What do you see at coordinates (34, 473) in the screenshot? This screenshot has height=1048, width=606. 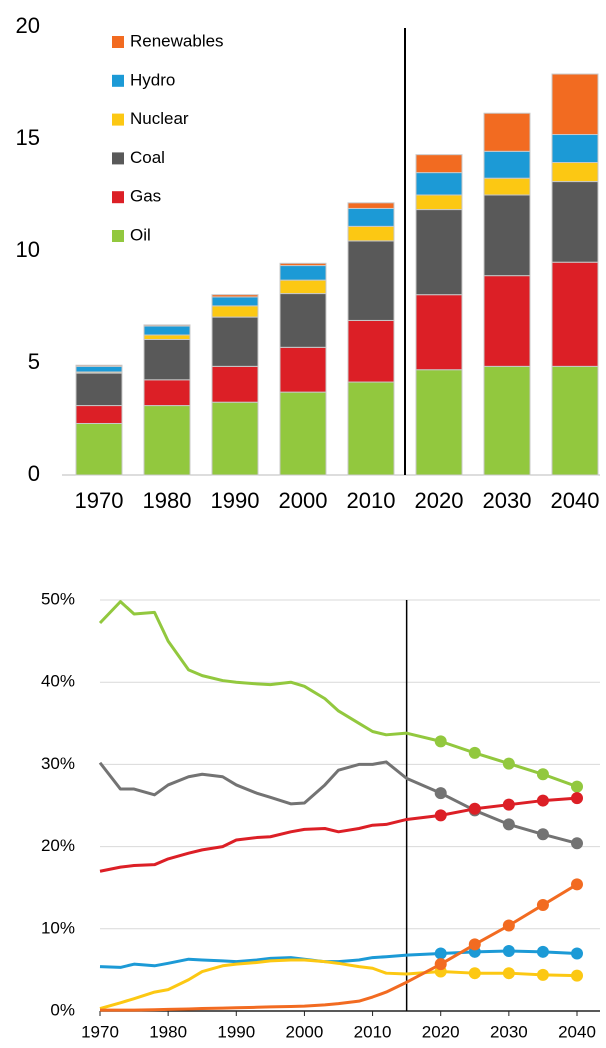 I see `y-tick-label: 0` at bounding box center [34, 473].